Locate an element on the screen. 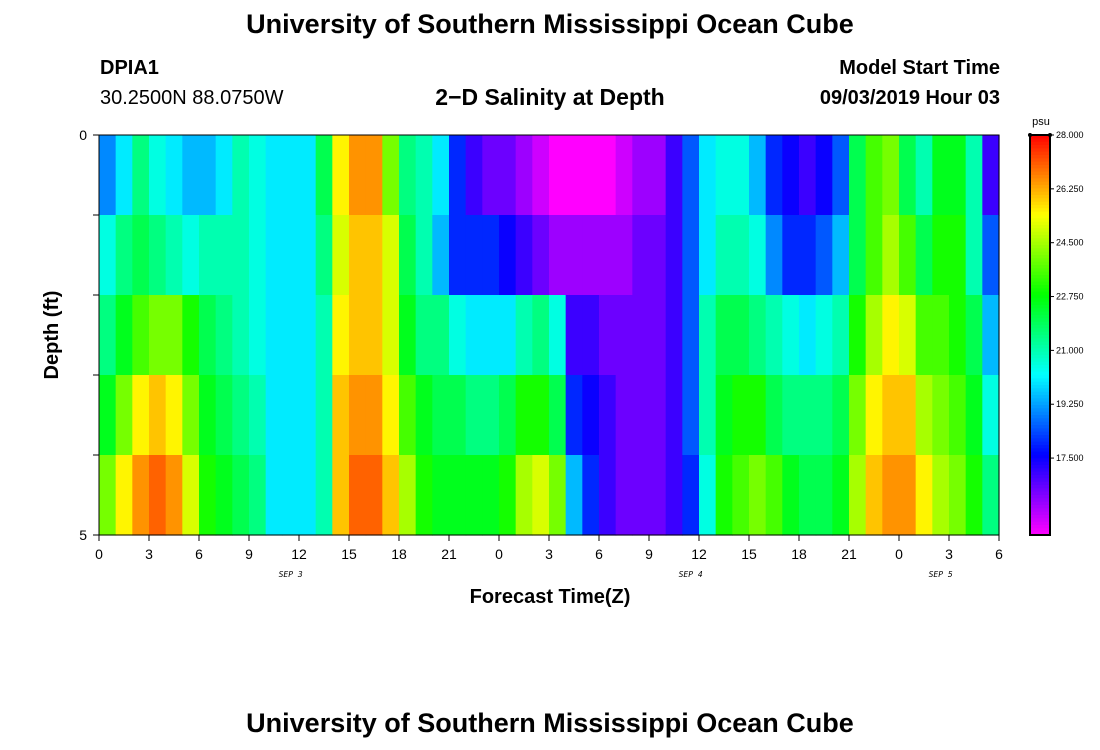 This screenshot has height=750, width=1100. date-label: SEP 5 is located at coordinates (941, 574).